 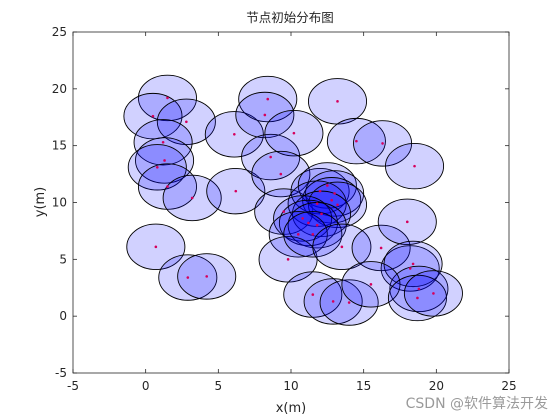 What do you see at coordinates (63, 259) in the screenshot?
I see `y-tick-label: 5` at bounding box center [63, 259].